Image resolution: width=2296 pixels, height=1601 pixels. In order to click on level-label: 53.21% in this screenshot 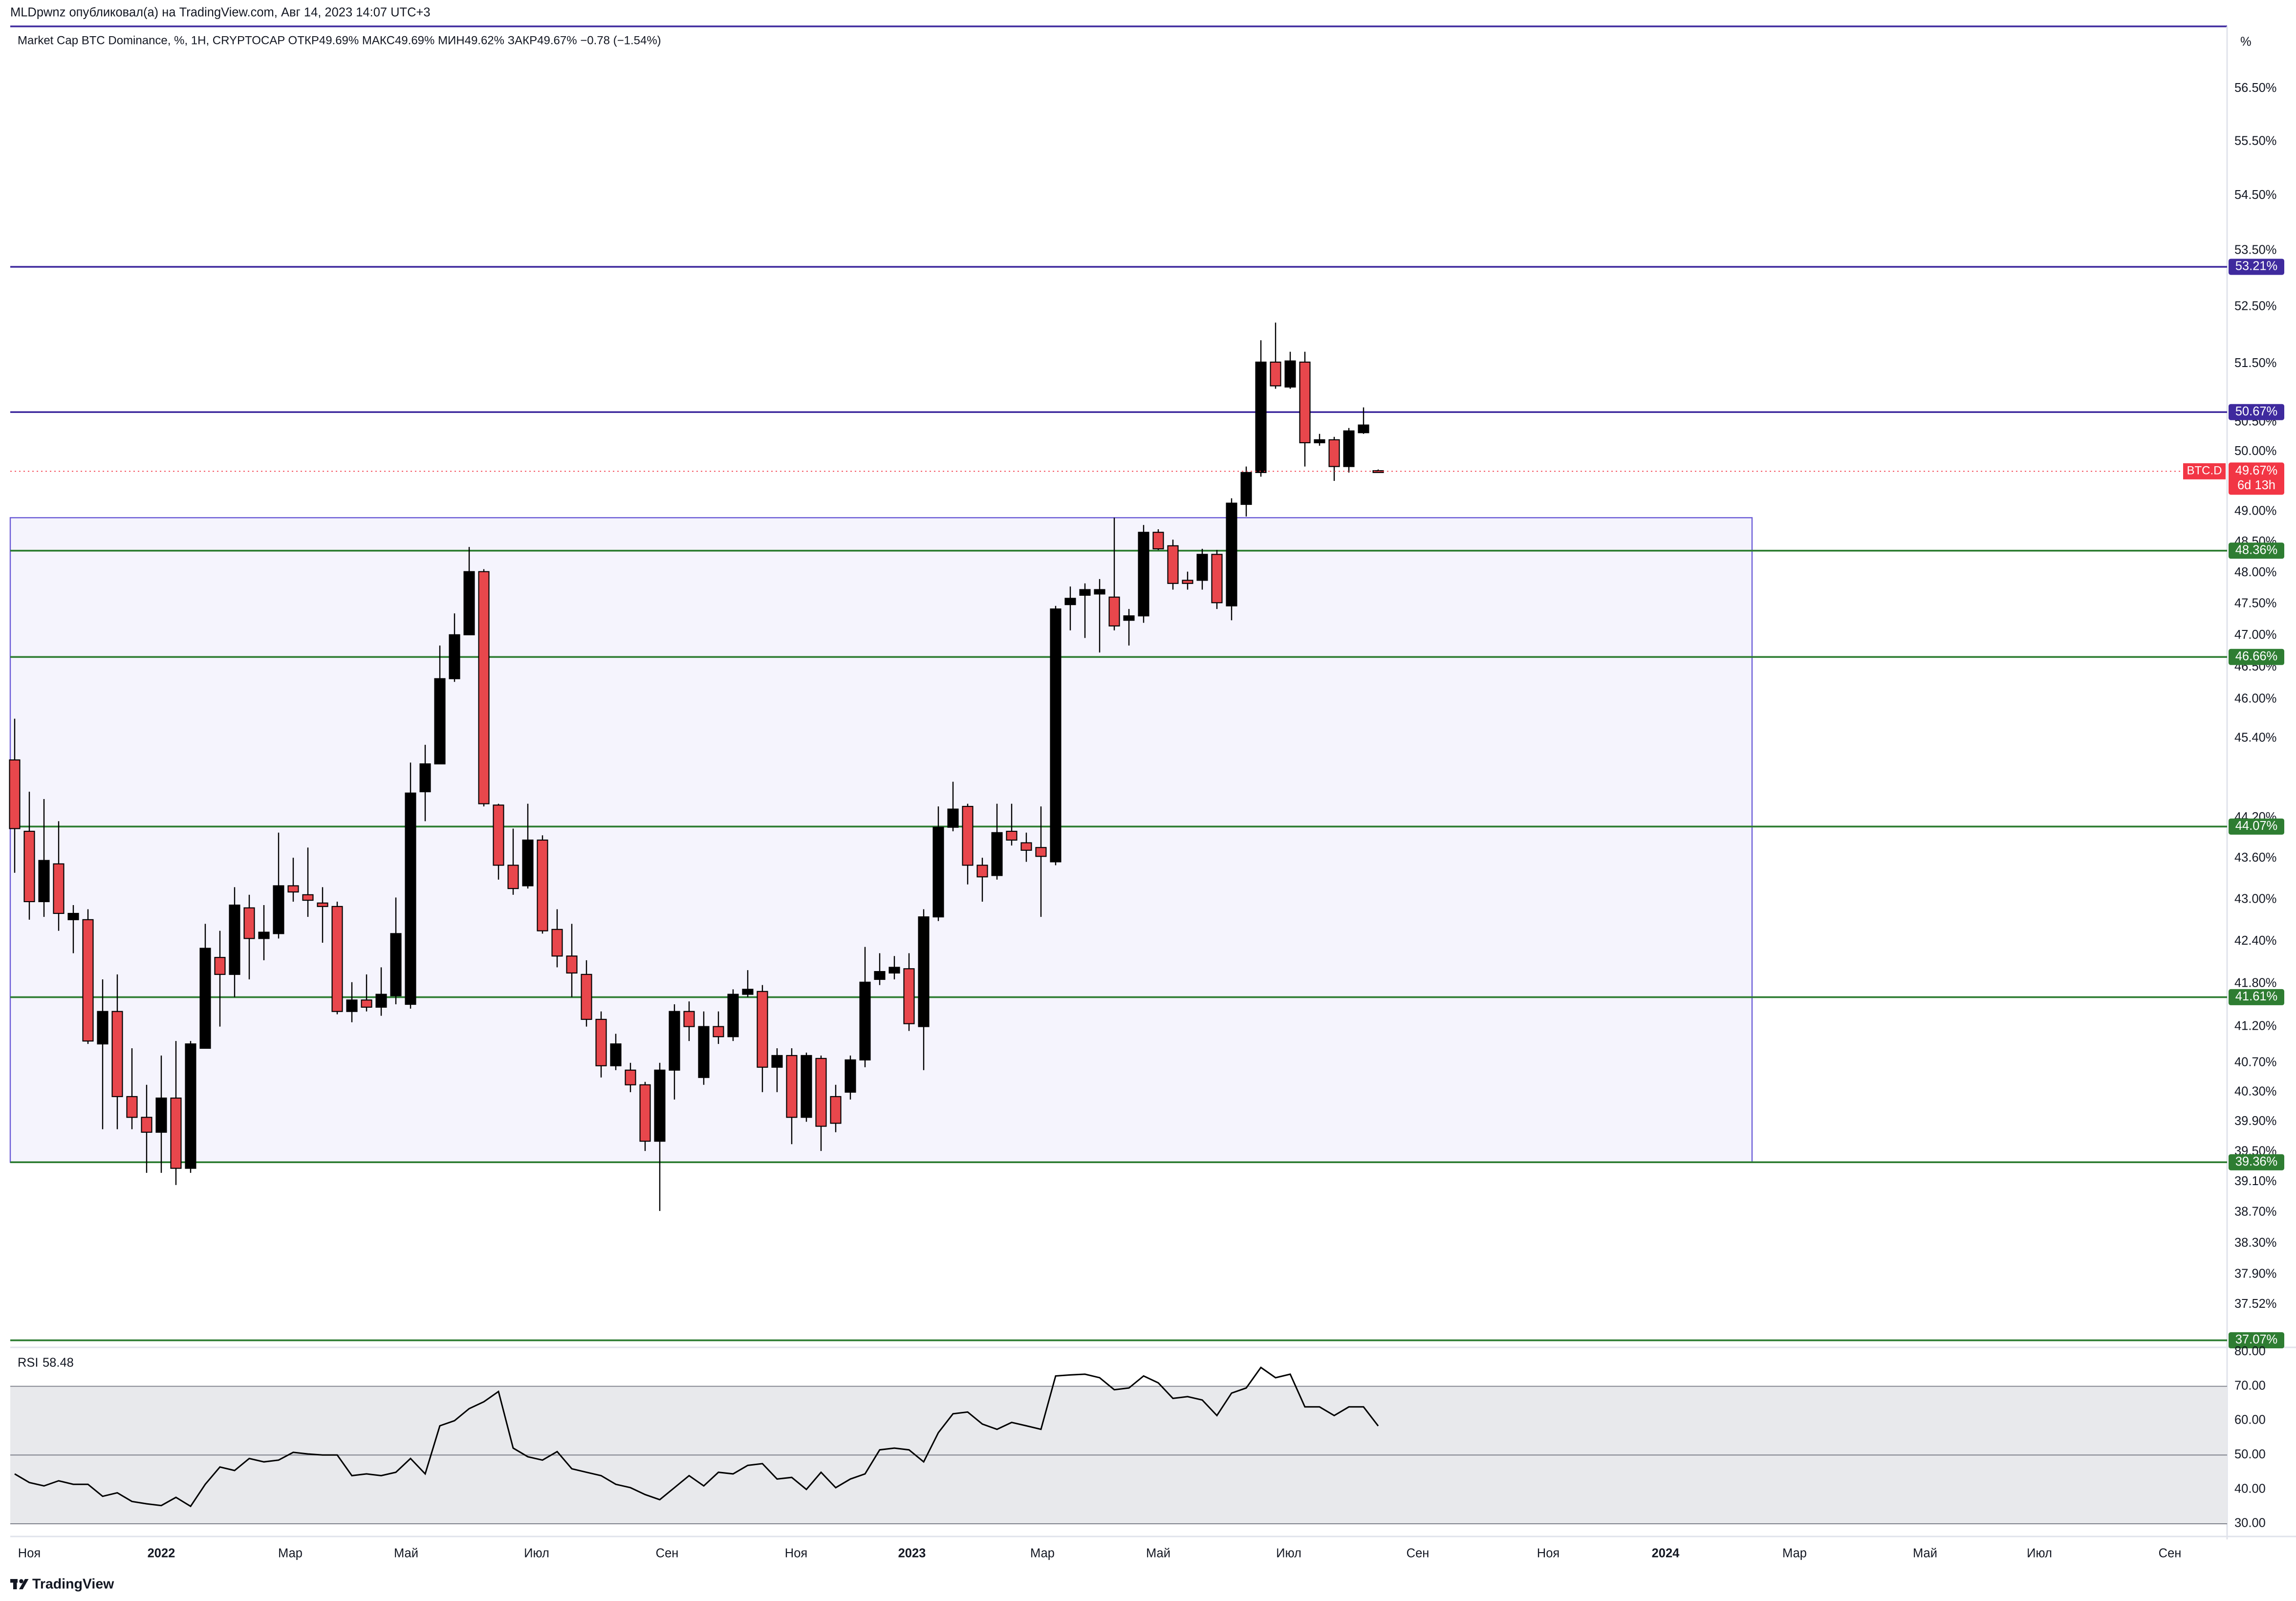, I will do `click(2256, 266)`.